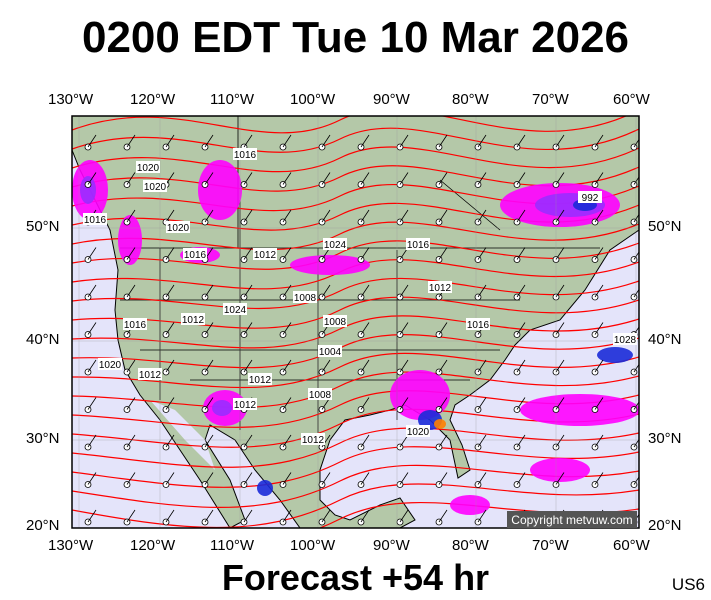  What do you see at coordinates (335, 245) in the screenshot?
I see `isobar-label-text: 1024` at bounding box center [335, 245].